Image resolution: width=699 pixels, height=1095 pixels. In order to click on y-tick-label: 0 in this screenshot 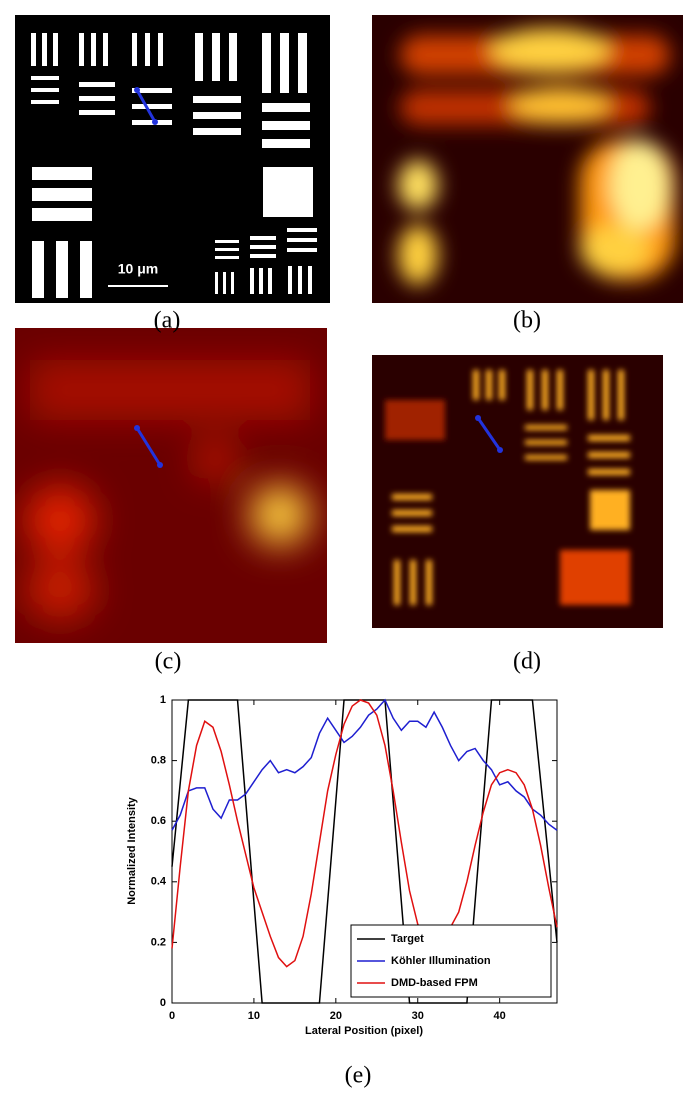, I will do `click(163, 1003)`.